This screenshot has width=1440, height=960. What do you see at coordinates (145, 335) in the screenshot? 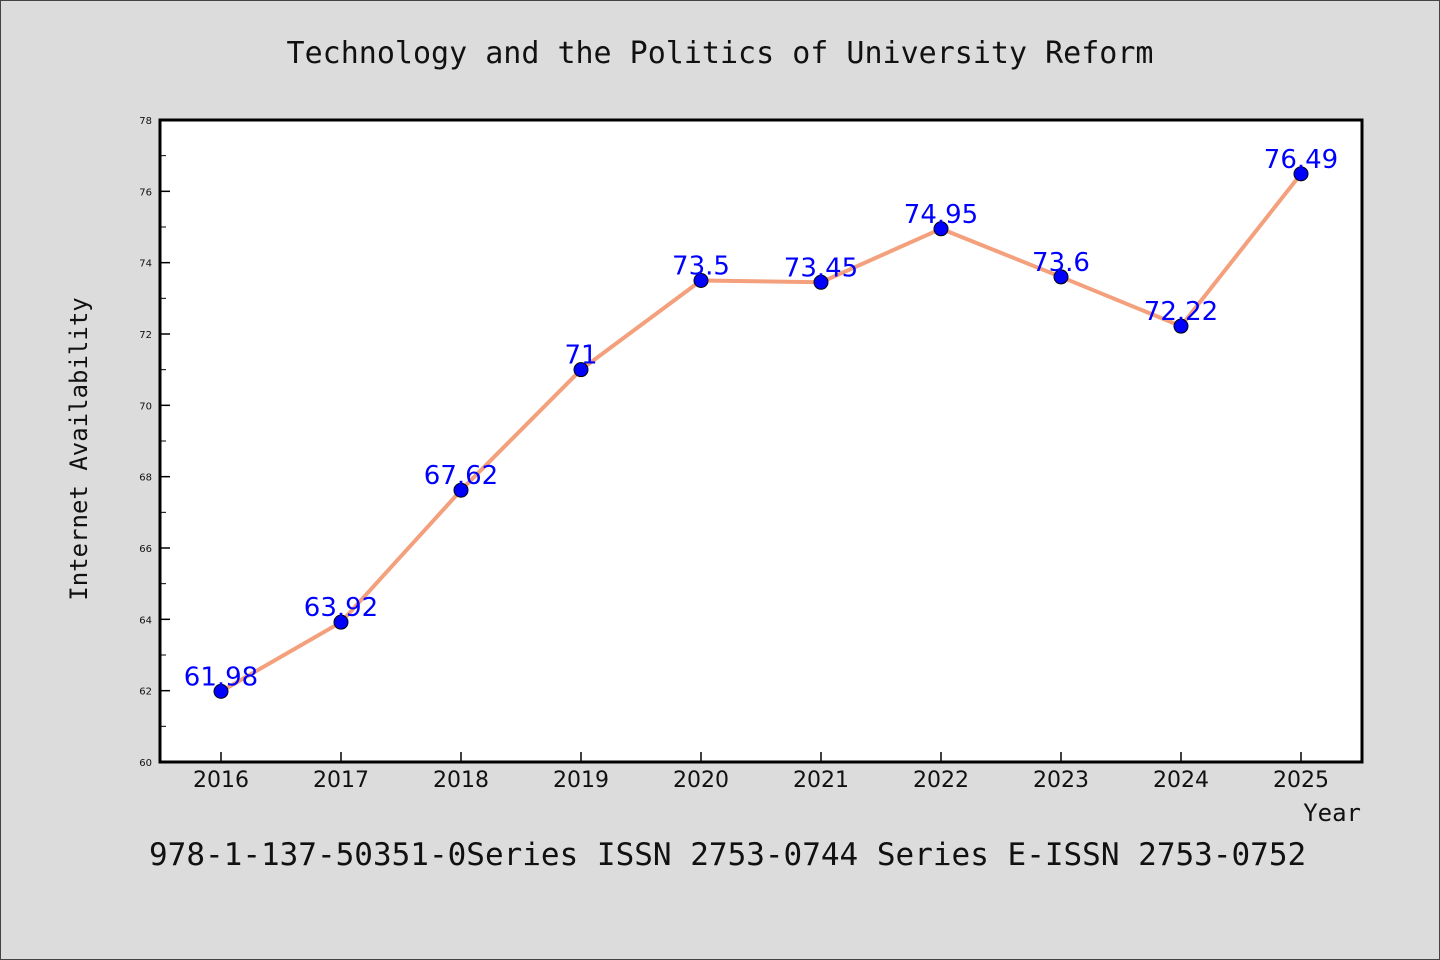
I see `y-tick-label: 72` at bounding box center [145, 335].